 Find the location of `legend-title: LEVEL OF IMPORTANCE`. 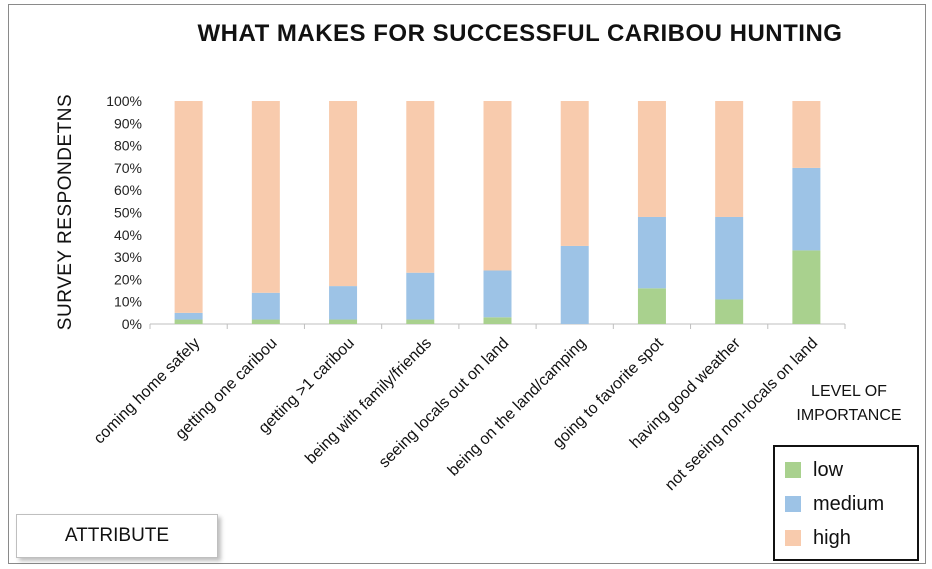

legend-title: LEVEL OF IMPORTANCE is located at coordinates (849, 403).